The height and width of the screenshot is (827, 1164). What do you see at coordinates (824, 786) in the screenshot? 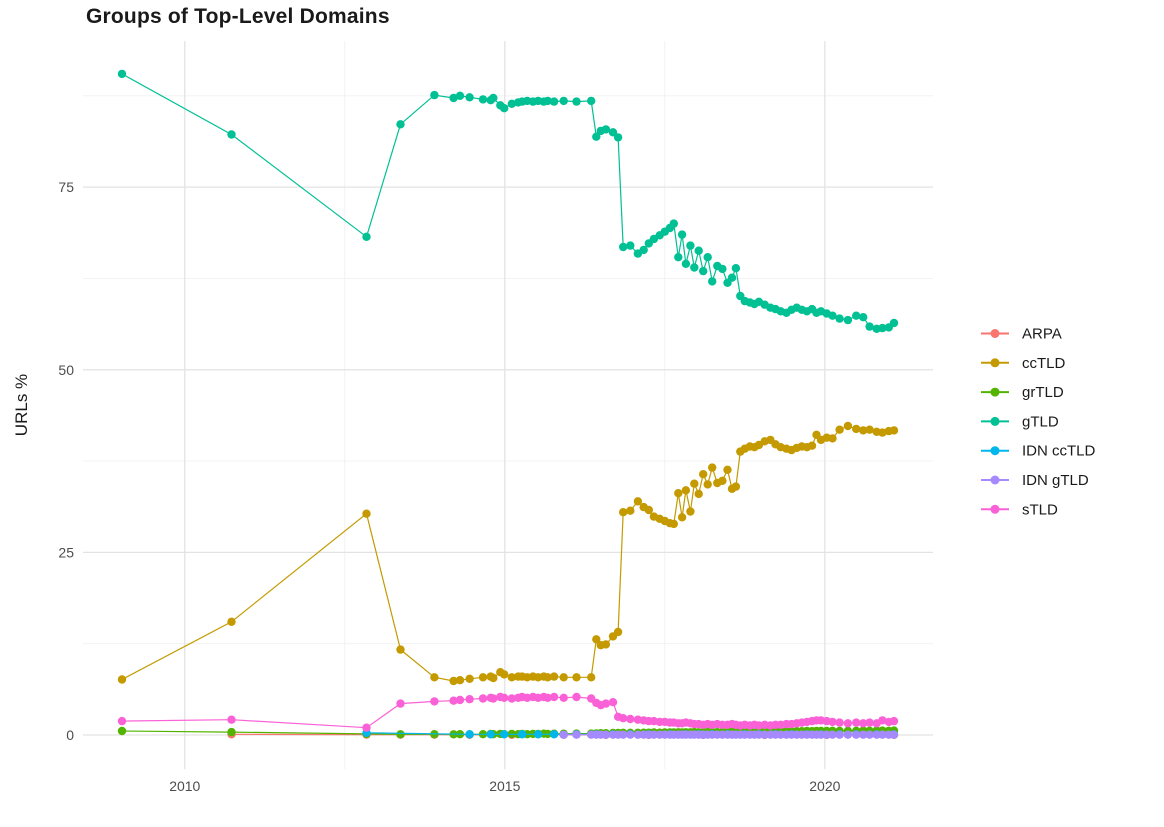
I see `x-tick-label: 2020` at bounding box center [824, 786].